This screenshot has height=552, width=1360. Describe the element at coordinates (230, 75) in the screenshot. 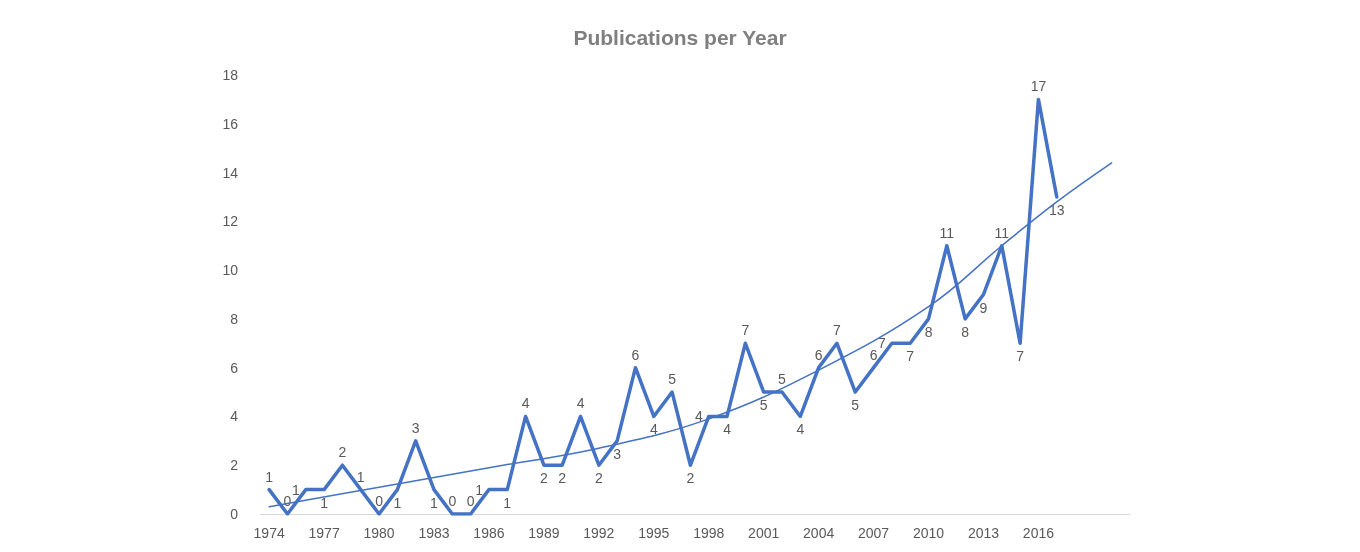

I see `y-tick-label: 18` at that location.